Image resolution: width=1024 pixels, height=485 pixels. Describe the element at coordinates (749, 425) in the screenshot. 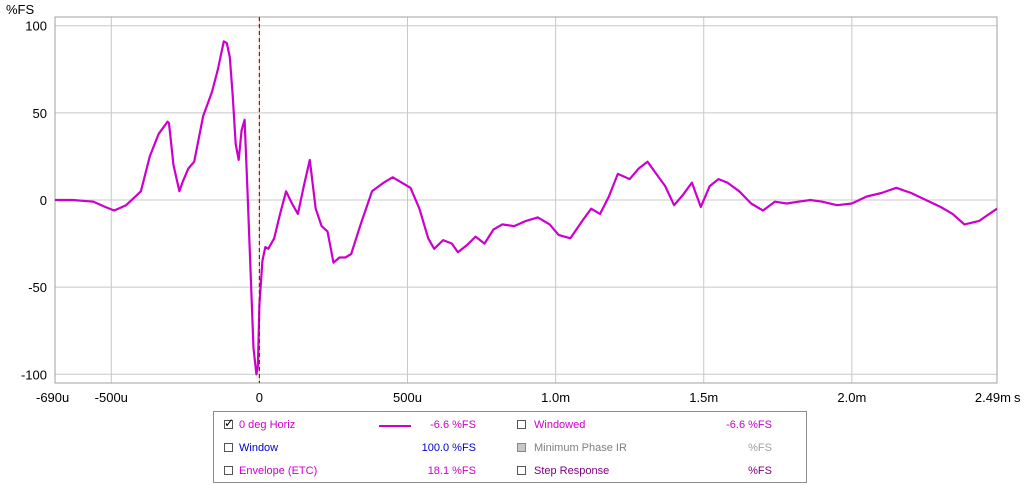

I see `windowed-value: -6.6 %FS` at that location.